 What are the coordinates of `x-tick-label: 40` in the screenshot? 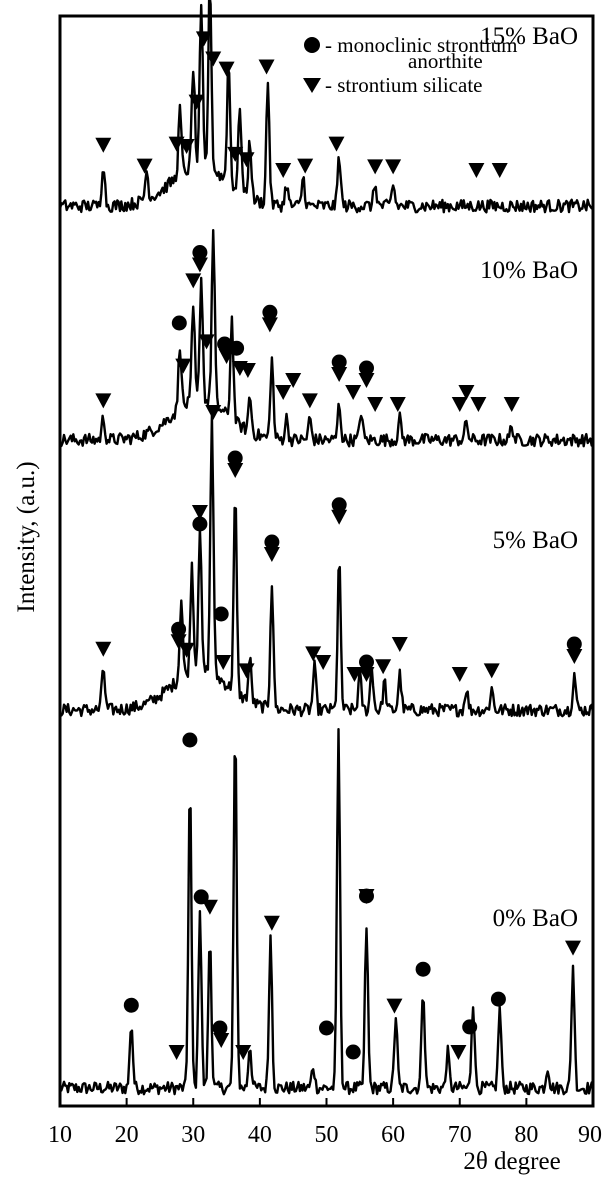 It's located at (260, 1135).